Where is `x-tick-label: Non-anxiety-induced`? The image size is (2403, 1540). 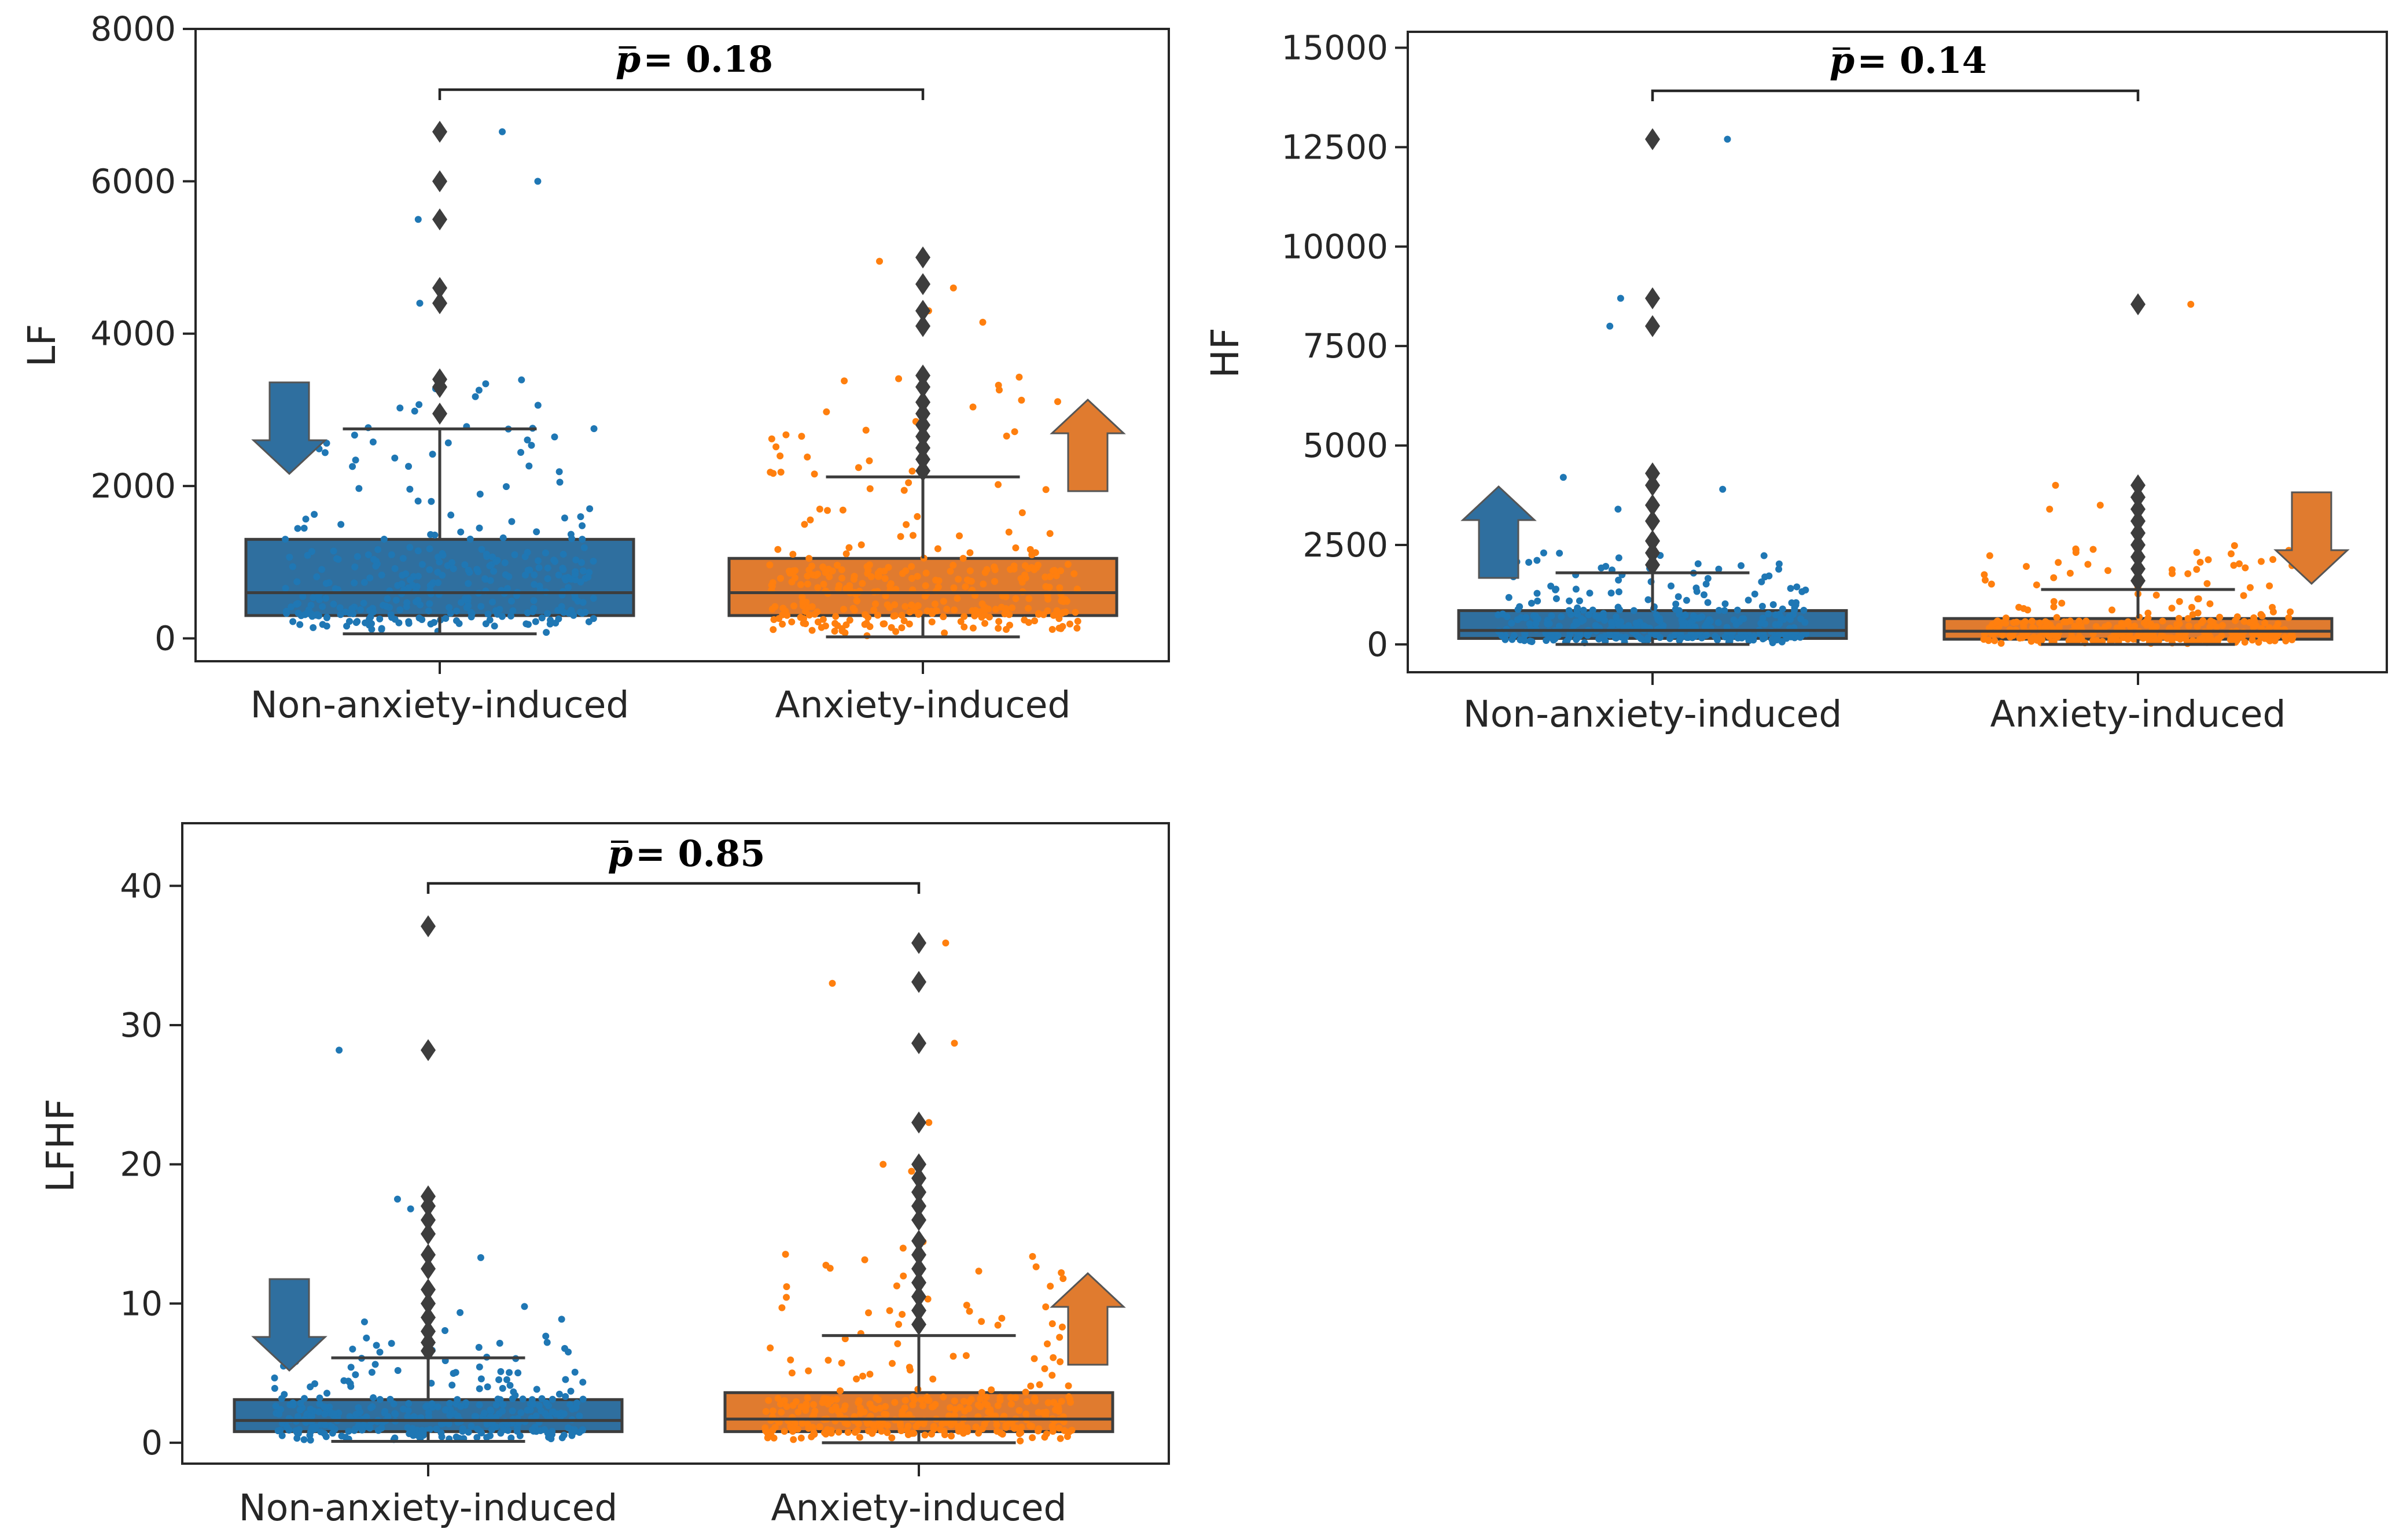
x-tick-label: Non-anxiety-induced is located at coordinates (1652, 714).